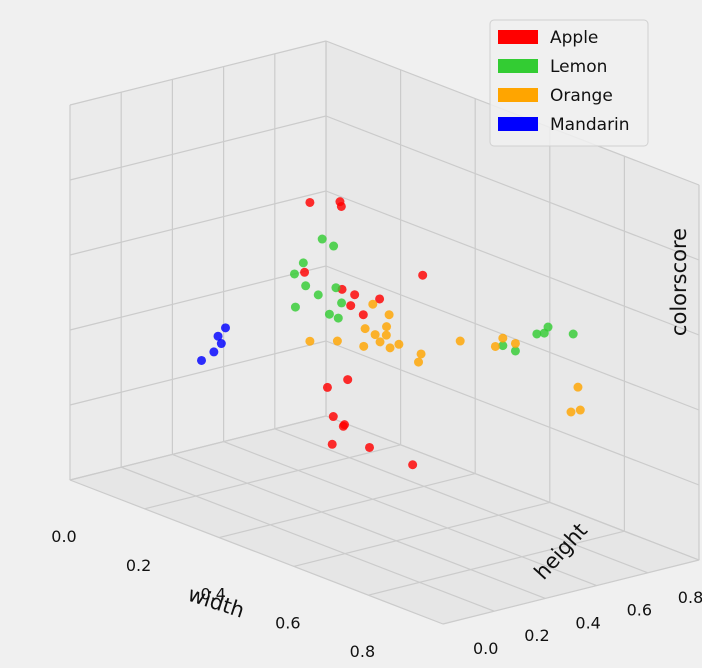  What do you see at coordinates (362, 651) in the screenshot?
I see `x-tick-label: 0.8` at bounding box center [362, 651].